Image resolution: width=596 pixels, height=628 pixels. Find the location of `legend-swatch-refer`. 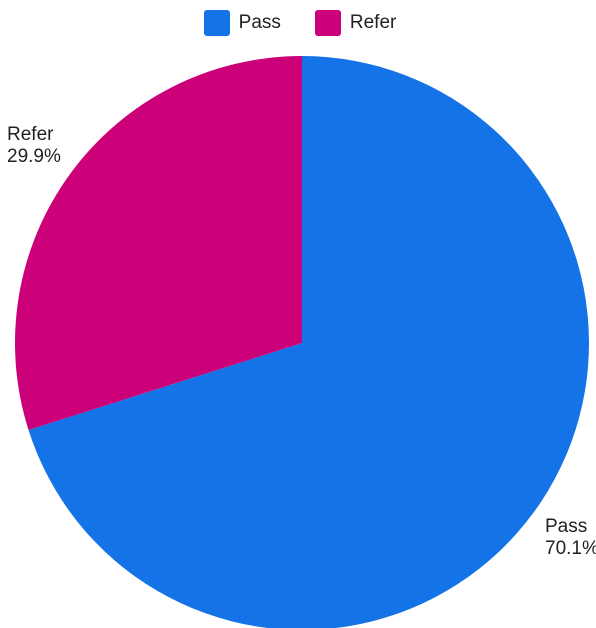

legend-swatch-refer is located at coordinates (327, 23).